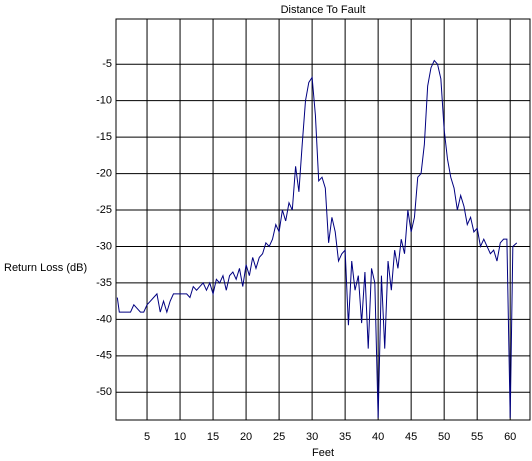 Image resolution: width=532 pixels, height=461 pixels. What do you see at coordinates (323, 10) in the screenshot?
I see `chart-title: Distance To Fault` at bounding box center [323, 10].